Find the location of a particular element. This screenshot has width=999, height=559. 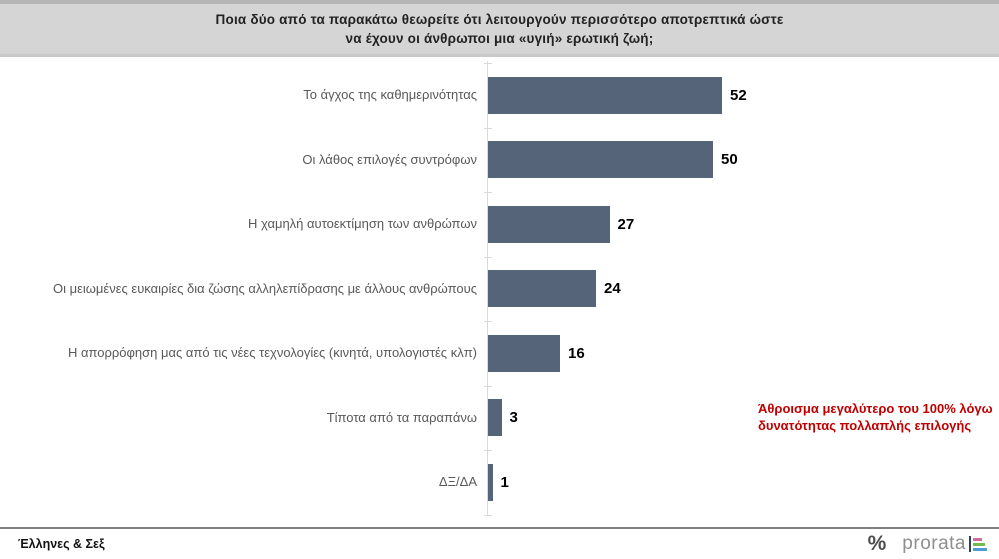

value-label: 16 is located at coordinates (576, 353).